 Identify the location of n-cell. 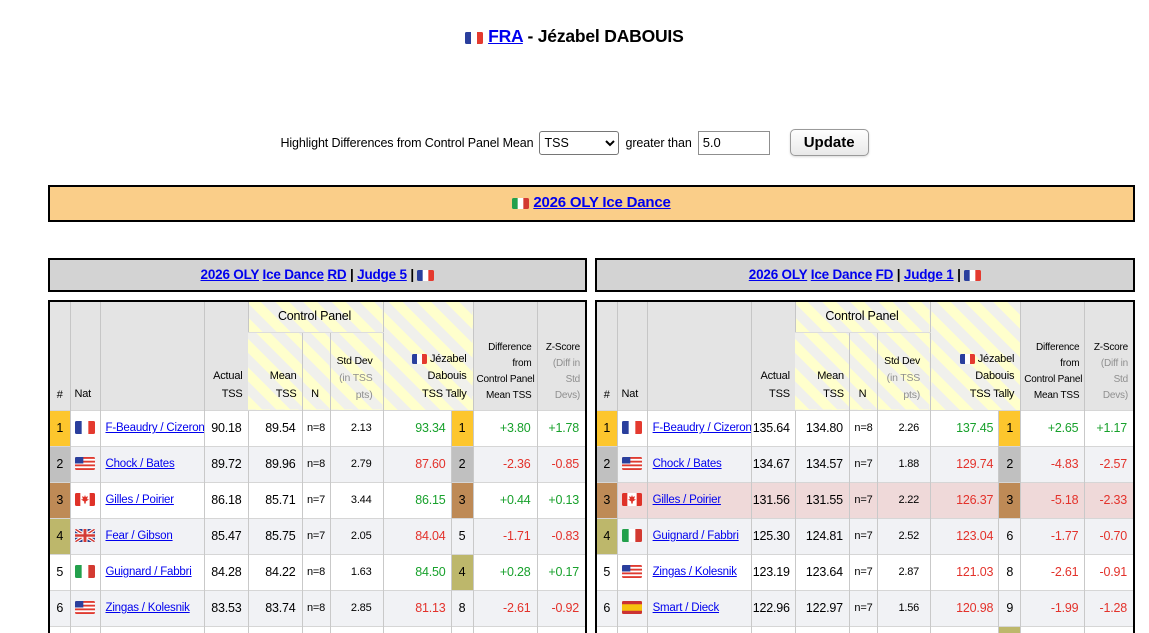
(863, 629).